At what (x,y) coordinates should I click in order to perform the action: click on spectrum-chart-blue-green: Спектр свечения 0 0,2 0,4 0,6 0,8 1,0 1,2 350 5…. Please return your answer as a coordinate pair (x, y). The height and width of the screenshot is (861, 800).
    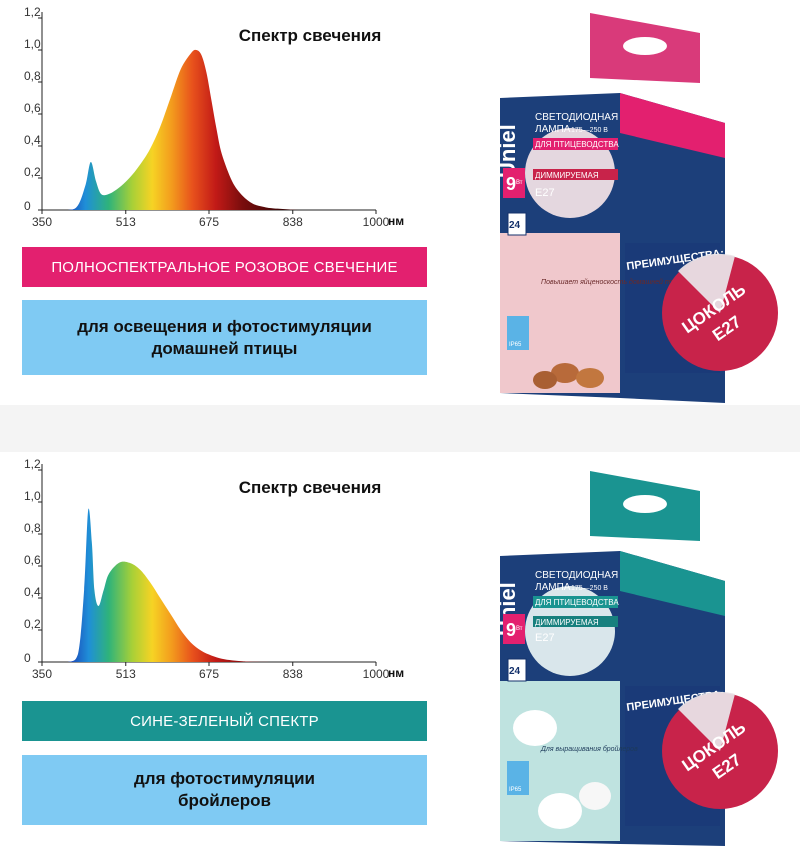
    Looking at the image, I should click on (214, 569).